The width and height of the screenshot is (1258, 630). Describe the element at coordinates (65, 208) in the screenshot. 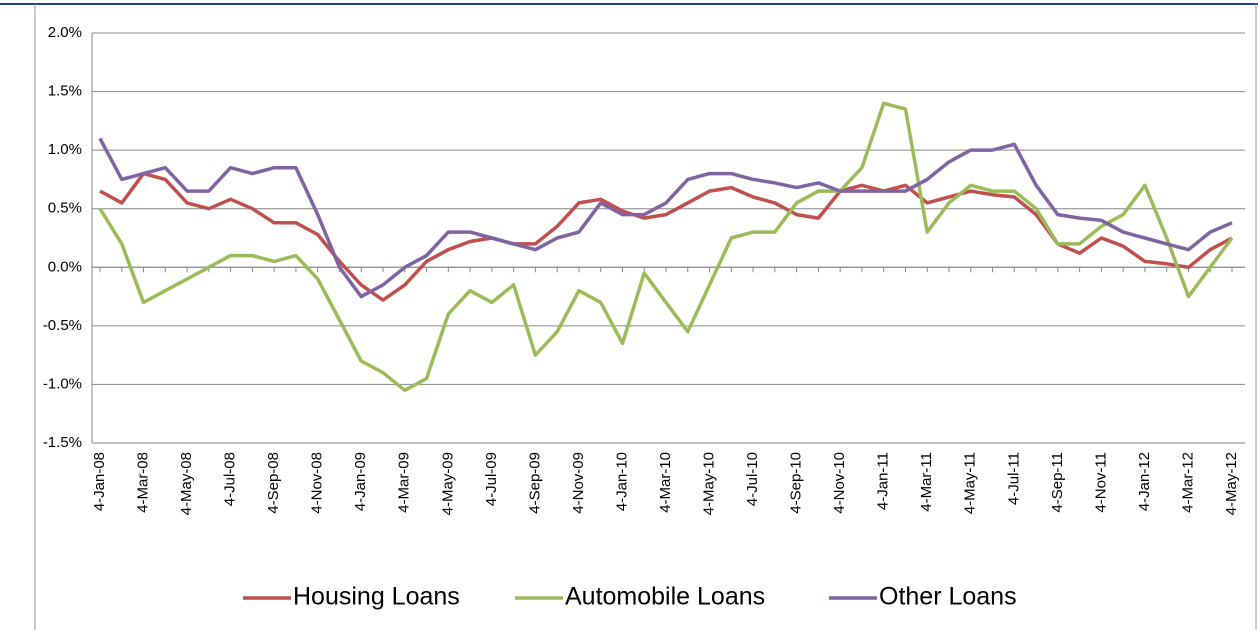

I see `y-tick-label: 0.5%` at that location.